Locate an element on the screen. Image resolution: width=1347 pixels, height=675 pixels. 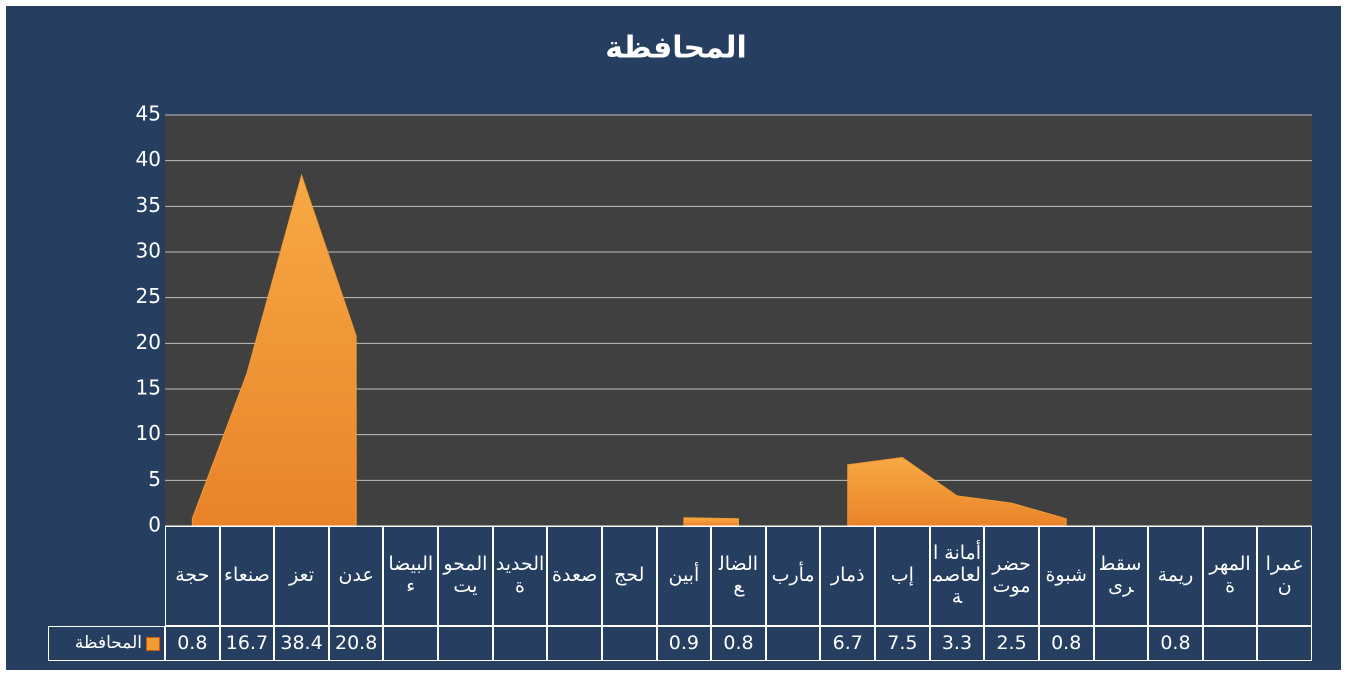
legend-swatch is located at coordinates (153, 643).